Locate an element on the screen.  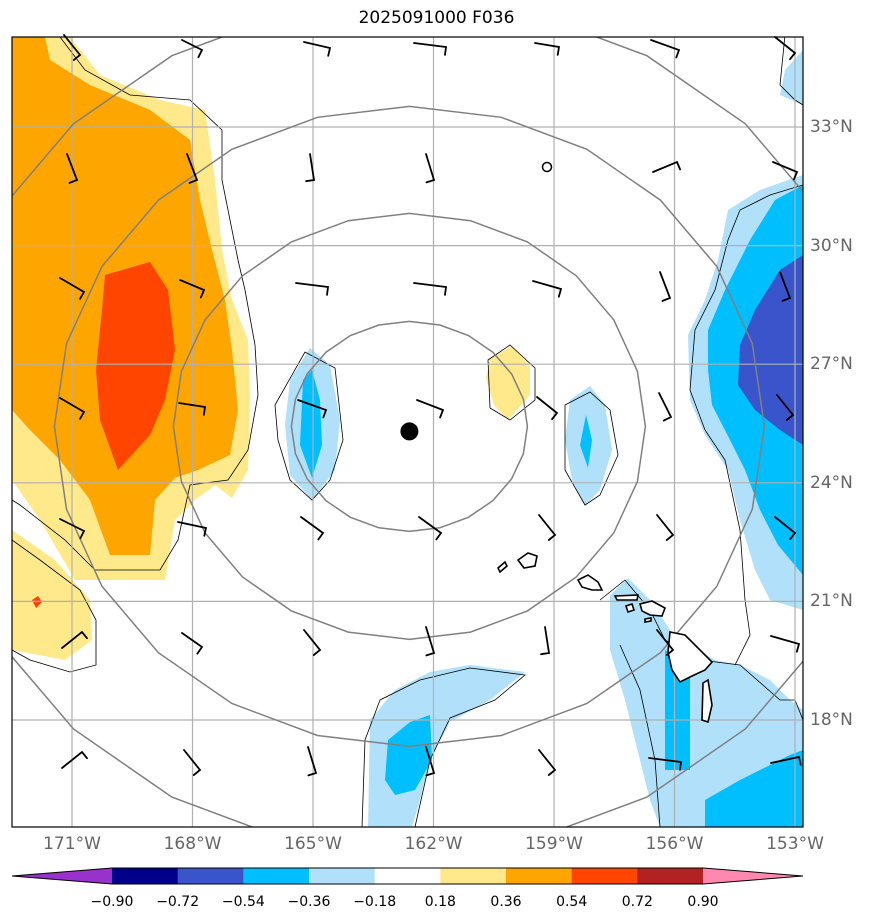
wind-barb-r4-c2 is located at coordinates (312, 528).